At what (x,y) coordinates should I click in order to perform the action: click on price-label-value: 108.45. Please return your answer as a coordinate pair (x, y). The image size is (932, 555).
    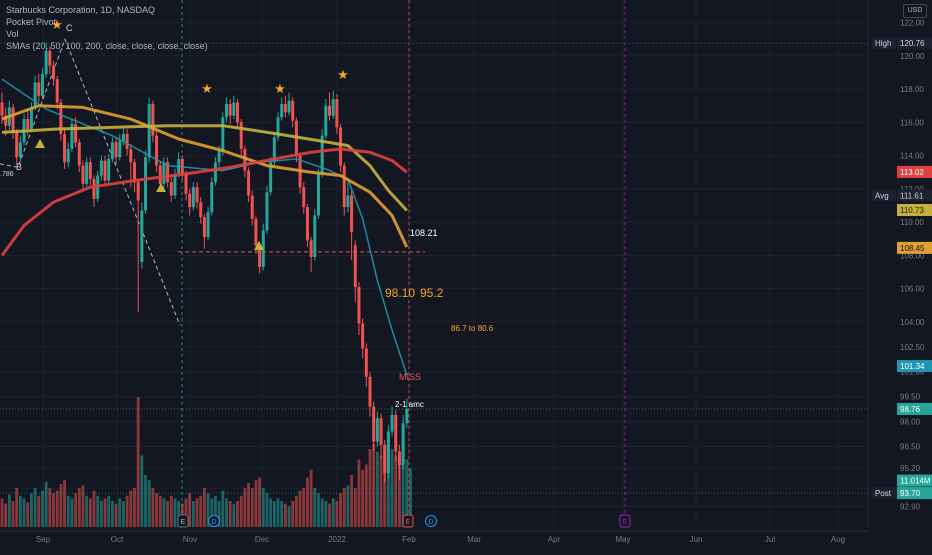
    Looking at the image, I should click on (912, 248).